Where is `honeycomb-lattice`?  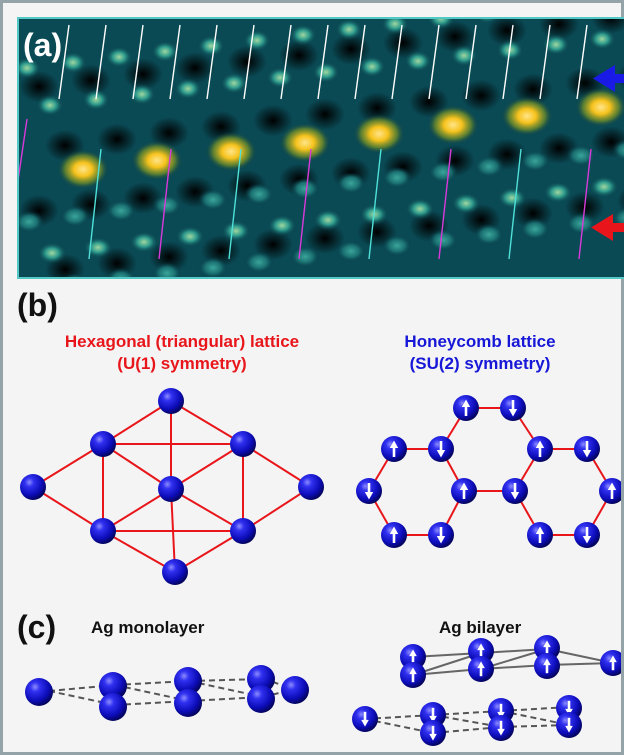 honeycomb-lattice is located at coordinates (488, 471).